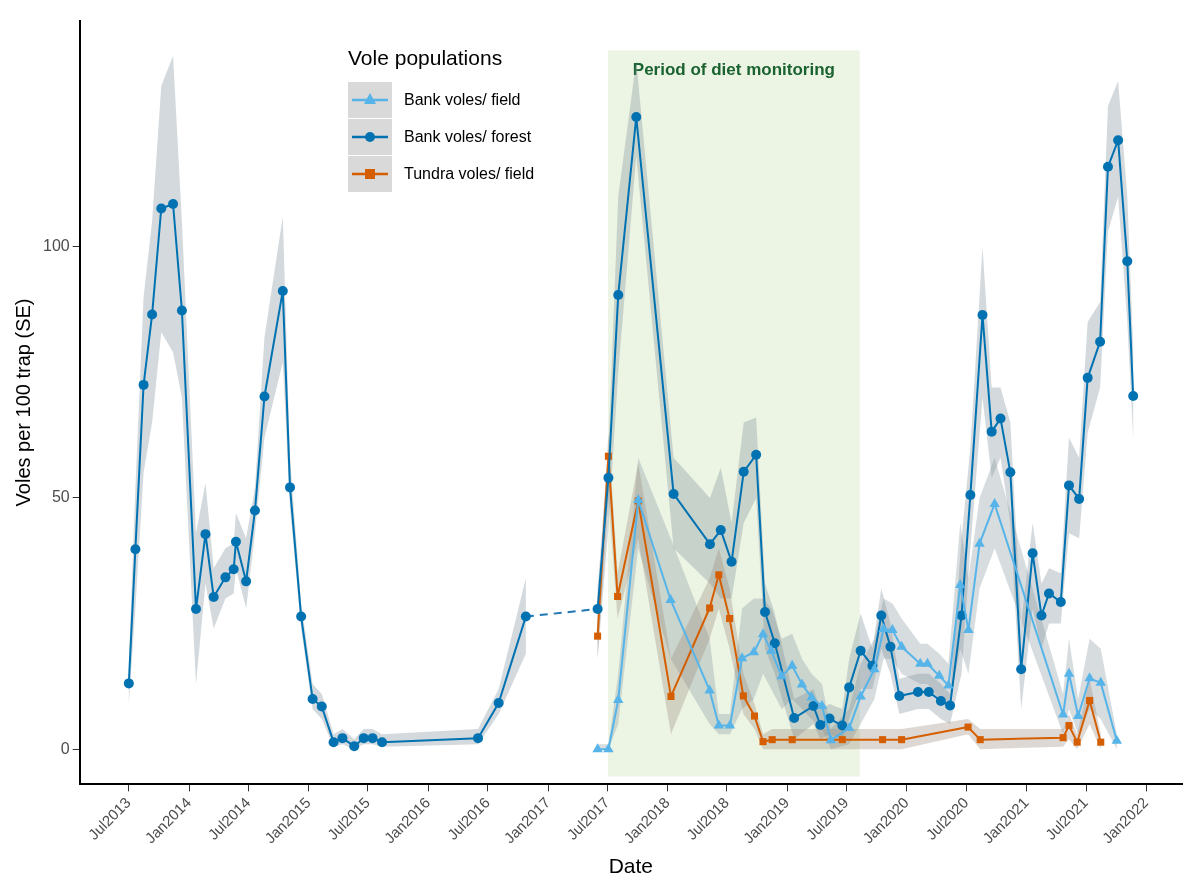  Describe the element at coordinates (469, 174) in the screenshot. I see `legend-label: Tundra voles/ field` at that location.